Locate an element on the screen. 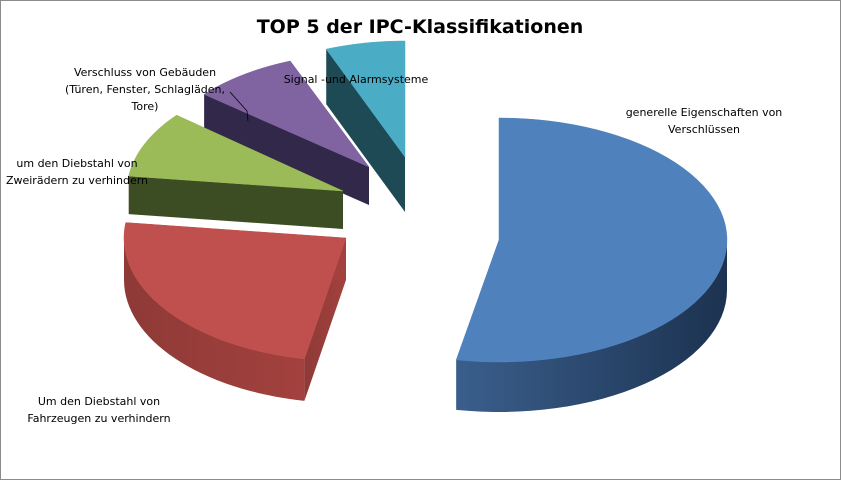  slice-label-line: Verschluss von Gebäuden is located at coordinates (145, 72).